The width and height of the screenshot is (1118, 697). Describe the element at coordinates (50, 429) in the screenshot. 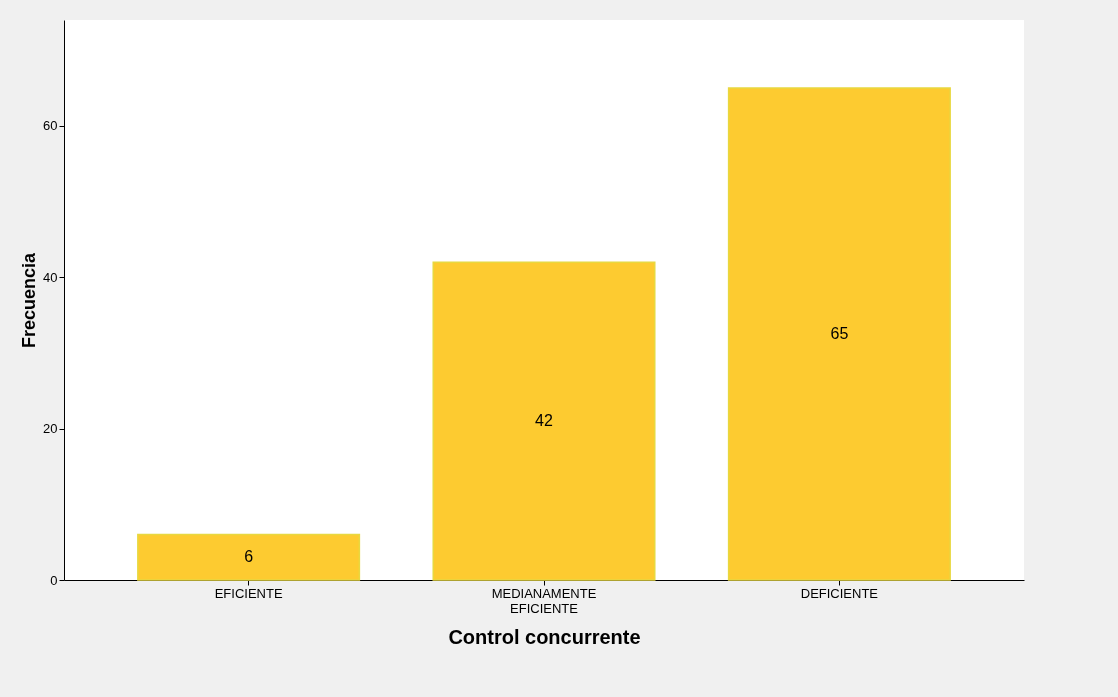

I see `y-tick-label: 20` at that location.